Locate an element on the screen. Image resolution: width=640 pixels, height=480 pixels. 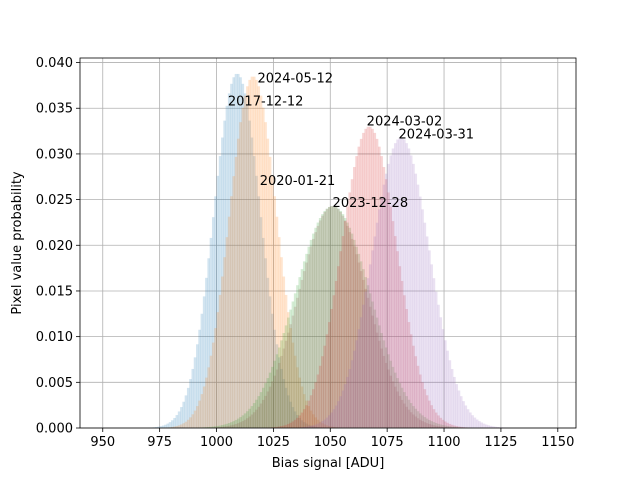
annotation-2024-05-12: 2024-05-12 is located at coordinates (295, 79).